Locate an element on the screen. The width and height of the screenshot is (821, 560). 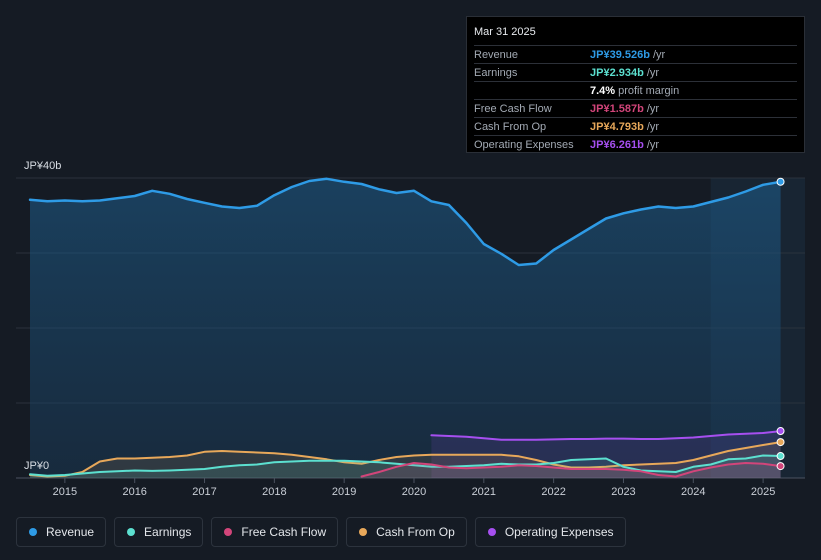
tooltip-row: Earnings JP¥2.934b/yr is located at coordinates (635, 73).